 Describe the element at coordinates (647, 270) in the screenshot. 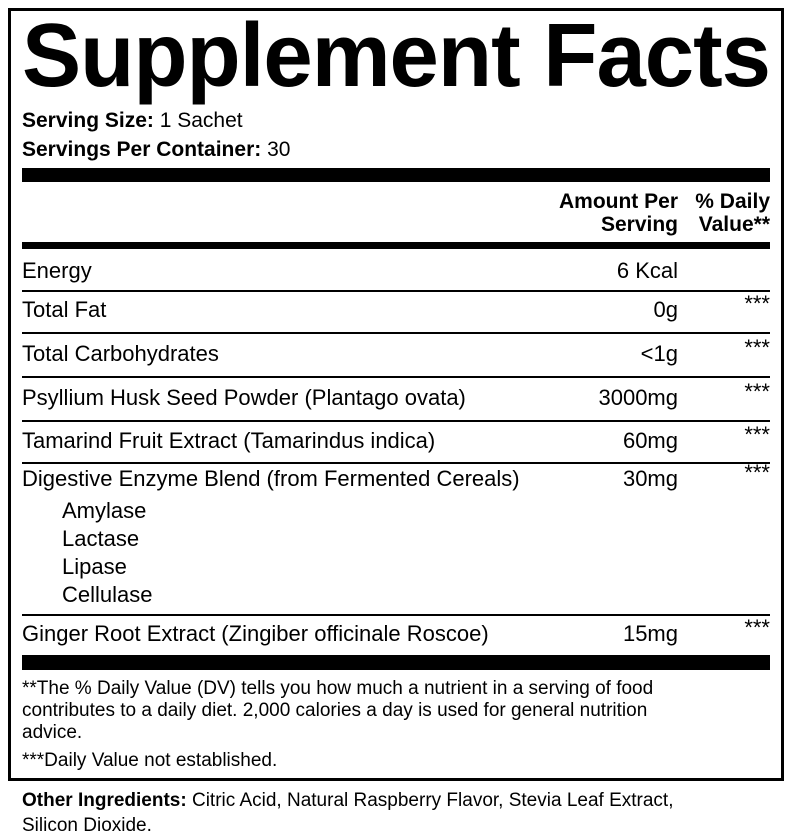

I see `nutrient-amount: 6 Kcal` at that location.